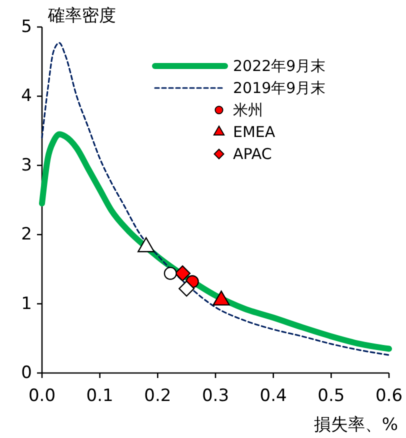 This screenshot has width=406, height=438. What do you see at coordinates (279, 66) in the screenshot?
I see `legend-label: 2022年9月末` at bounding box center [279, 66].